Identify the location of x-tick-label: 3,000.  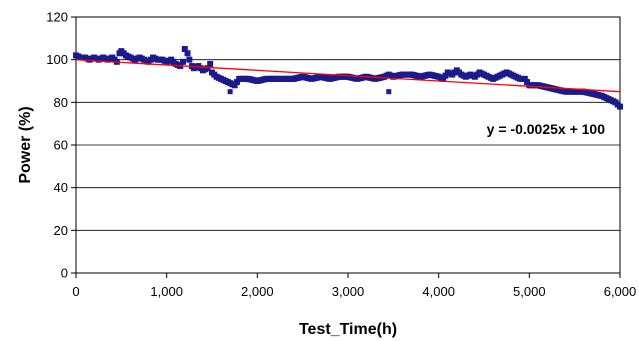
(348, 291).